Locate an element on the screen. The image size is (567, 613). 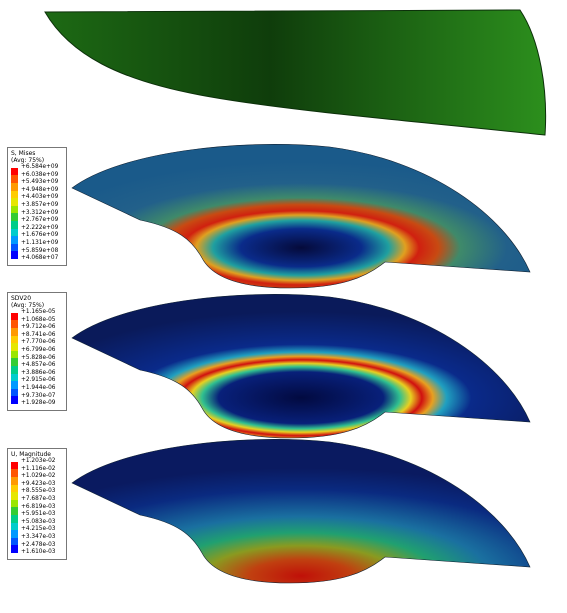
legend-row: +2.478e-03 is located at coordinates (37, 547).